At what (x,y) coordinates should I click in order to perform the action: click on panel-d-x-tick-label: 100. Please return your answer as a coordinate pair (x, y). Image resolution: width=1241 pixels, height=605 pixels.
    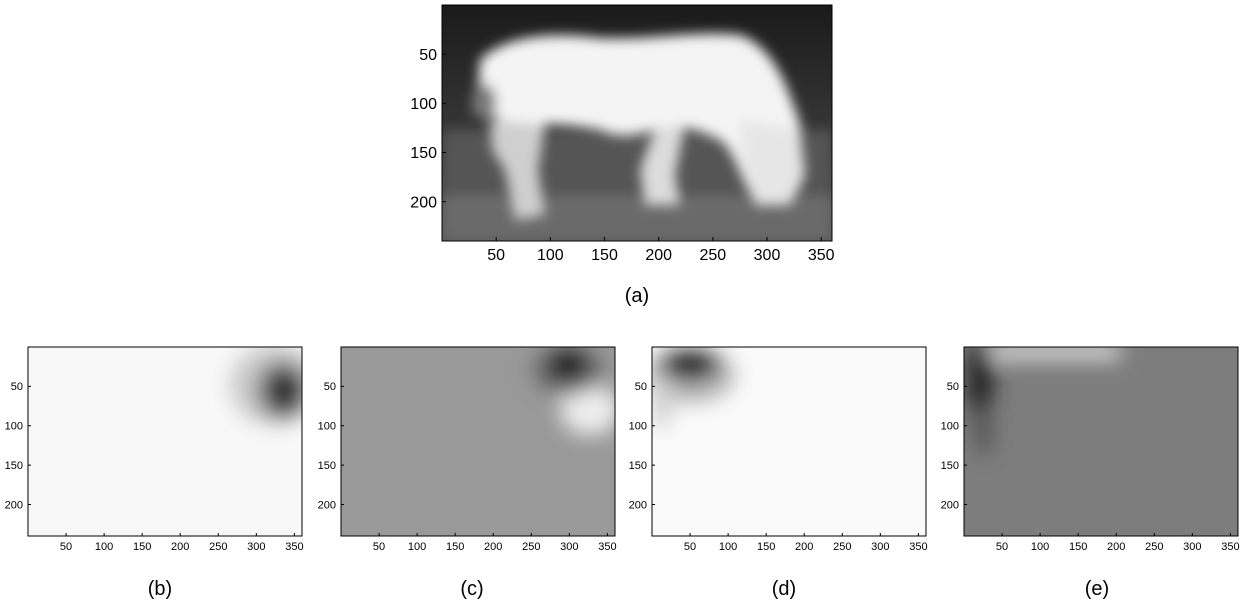
    Looking at the image, I should click on (728, 547).